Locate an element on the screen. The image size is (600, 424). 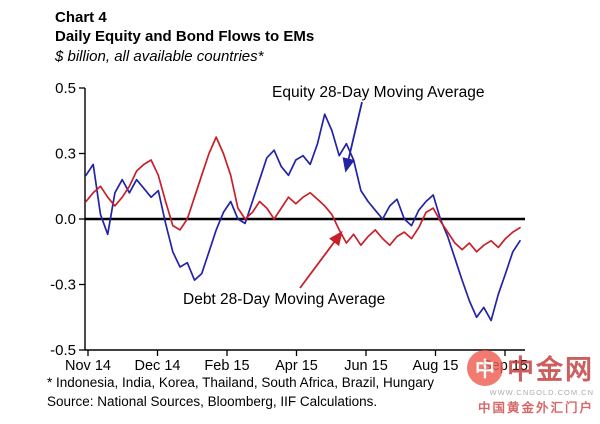
watermark-url: WWW.CNGOLD.COM.CN is located at coordinates (541, 392).